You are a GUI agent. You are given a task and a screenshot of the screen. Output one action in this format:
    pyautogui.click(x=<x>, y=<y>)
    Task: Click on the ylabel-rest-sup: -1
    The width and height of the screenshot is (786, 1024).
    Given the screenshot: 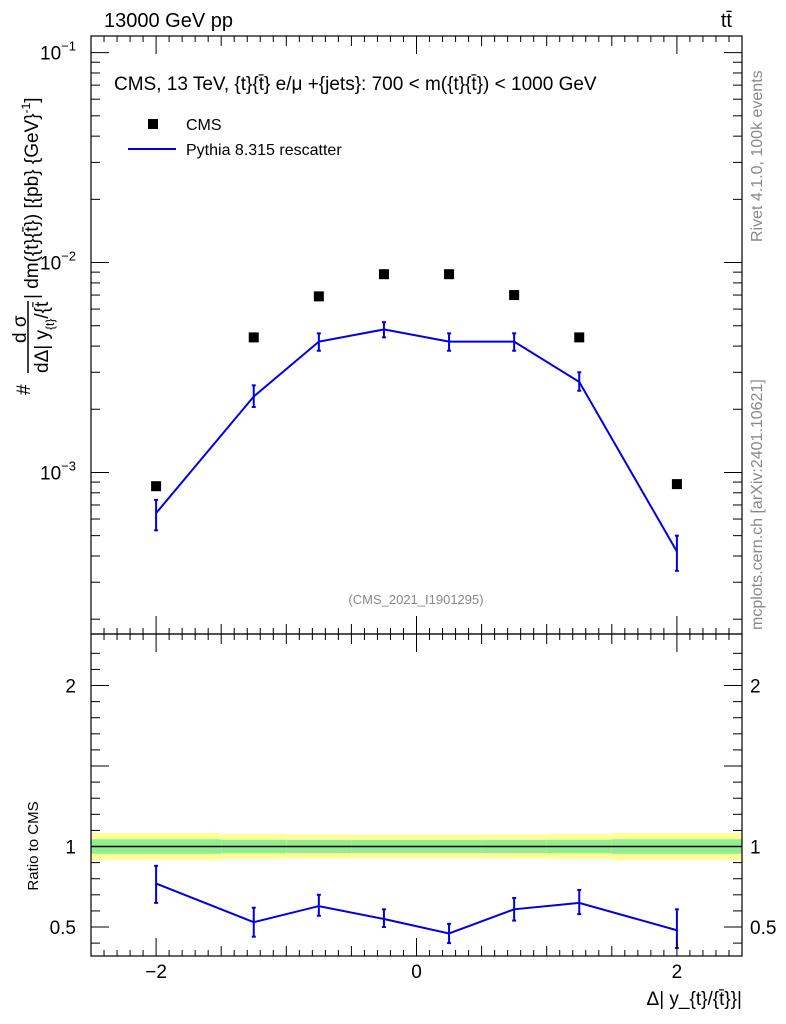 What is the action you would take?
    pyautogui.click(x=26, y=107)
    